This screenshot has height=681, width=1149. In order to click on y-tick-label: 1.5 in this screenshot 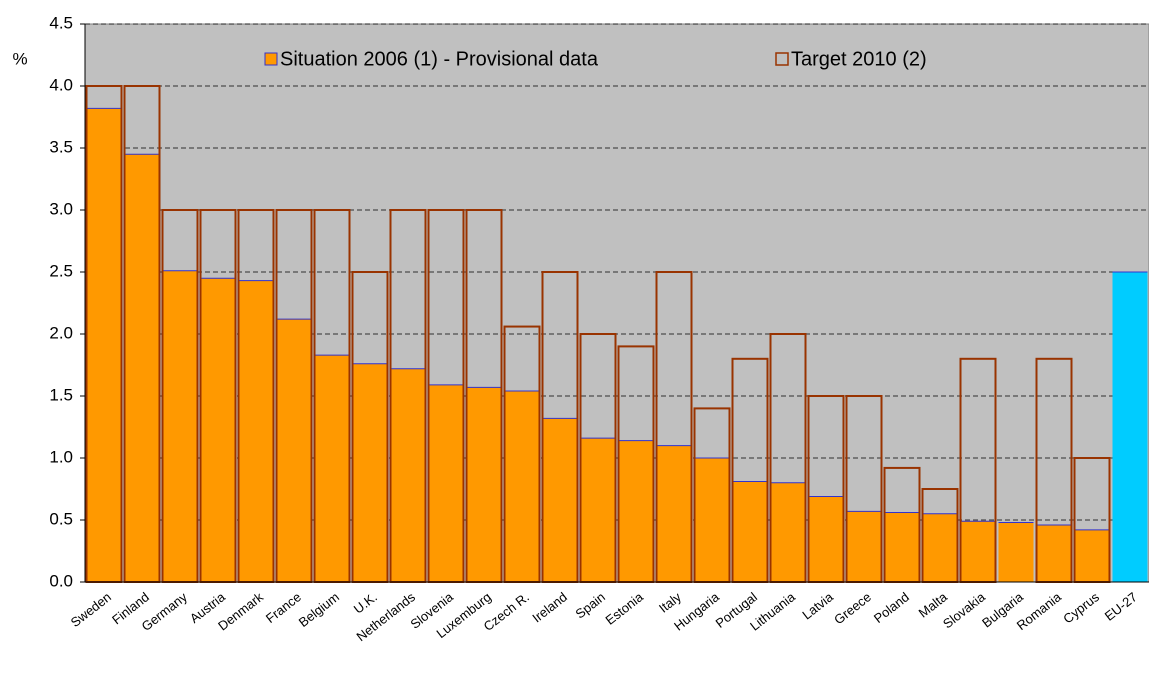, I will do `click(61, 394)`.